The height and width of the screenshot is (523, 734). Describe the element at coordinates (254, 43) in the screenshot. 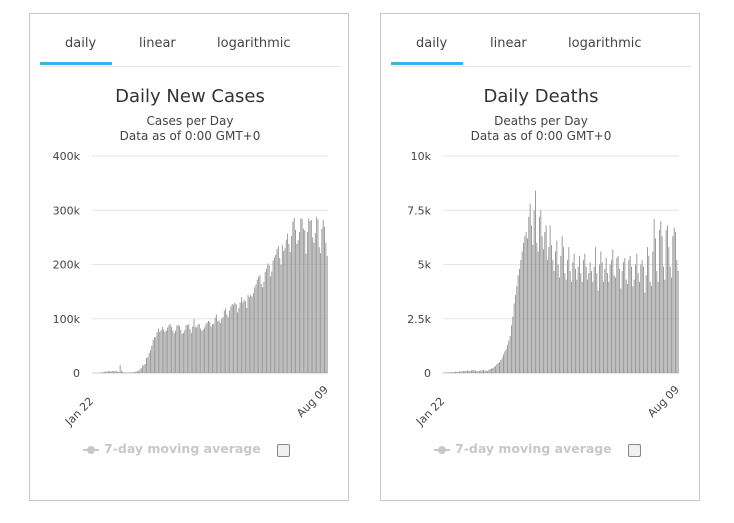

I see `tab-logarithmic: logarithmic` at that location.